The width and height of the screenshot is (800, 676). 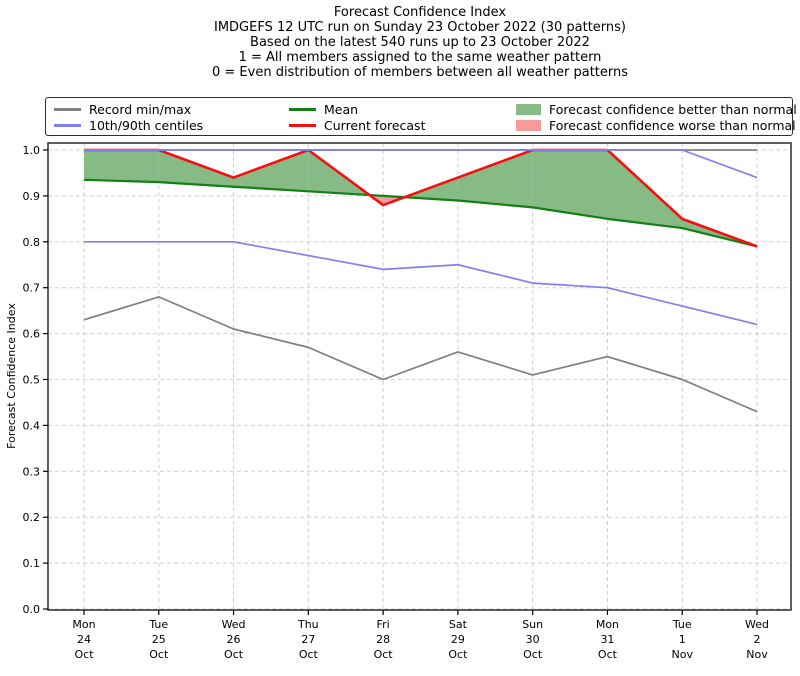 What do you see at coordinates (67, 125) in the screenshot?
I see `centiles-line-swatch` at bounding box center [67, 125].